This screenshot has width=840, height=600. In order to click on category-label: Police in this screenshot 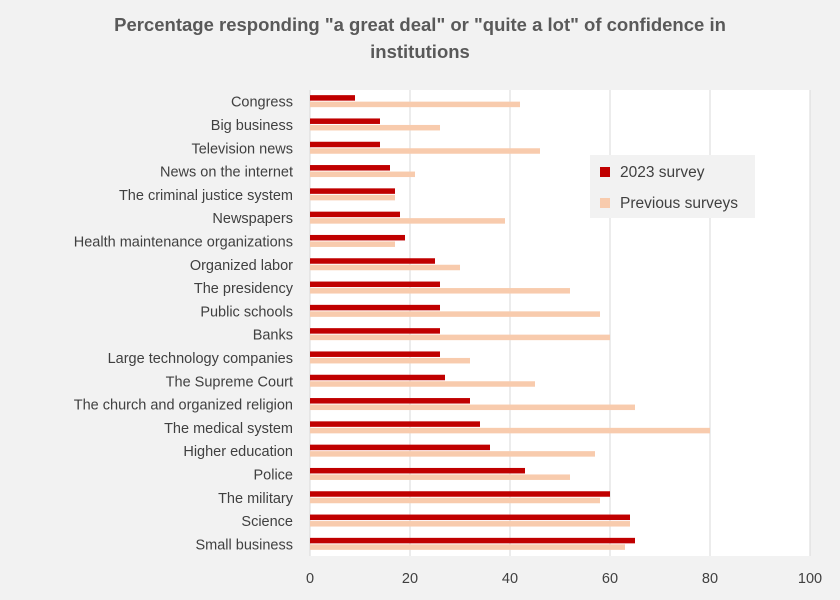, I will do `click(274, 475)`.